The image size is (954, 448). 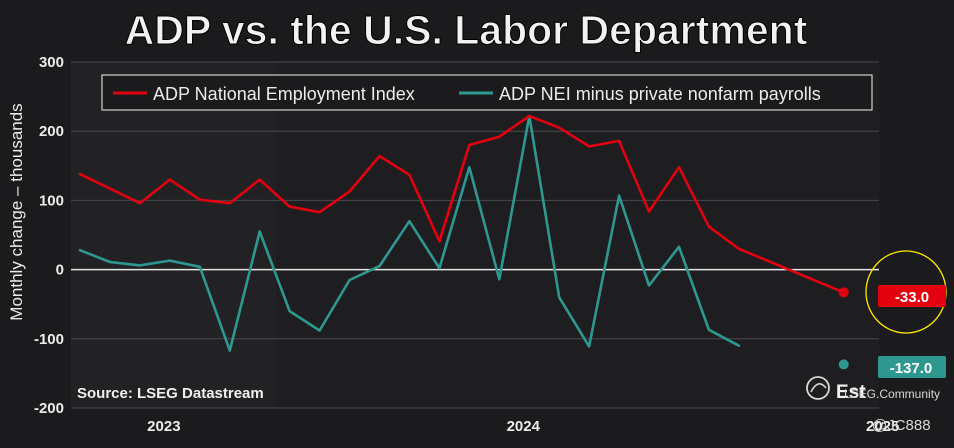 What do you see at coordinates (16, 211) in the screenshot?
I see `y-axis-label: Monthly change – thousands` at bounding box center [16, 211].